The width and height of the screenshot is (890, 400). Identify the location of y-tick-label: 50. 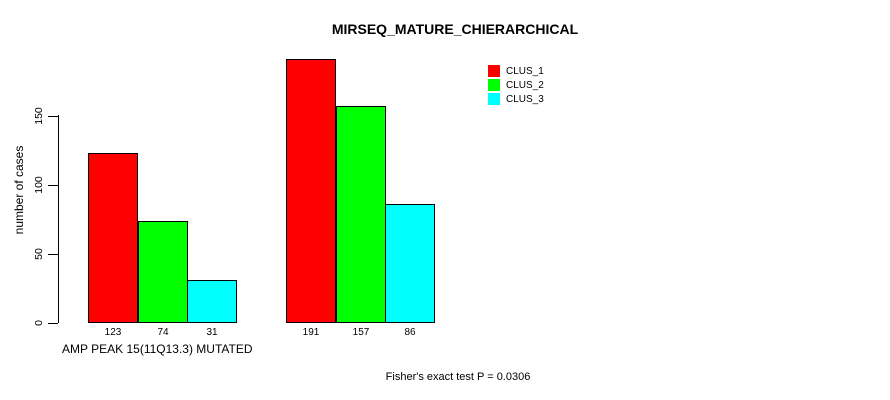
(39, 254).